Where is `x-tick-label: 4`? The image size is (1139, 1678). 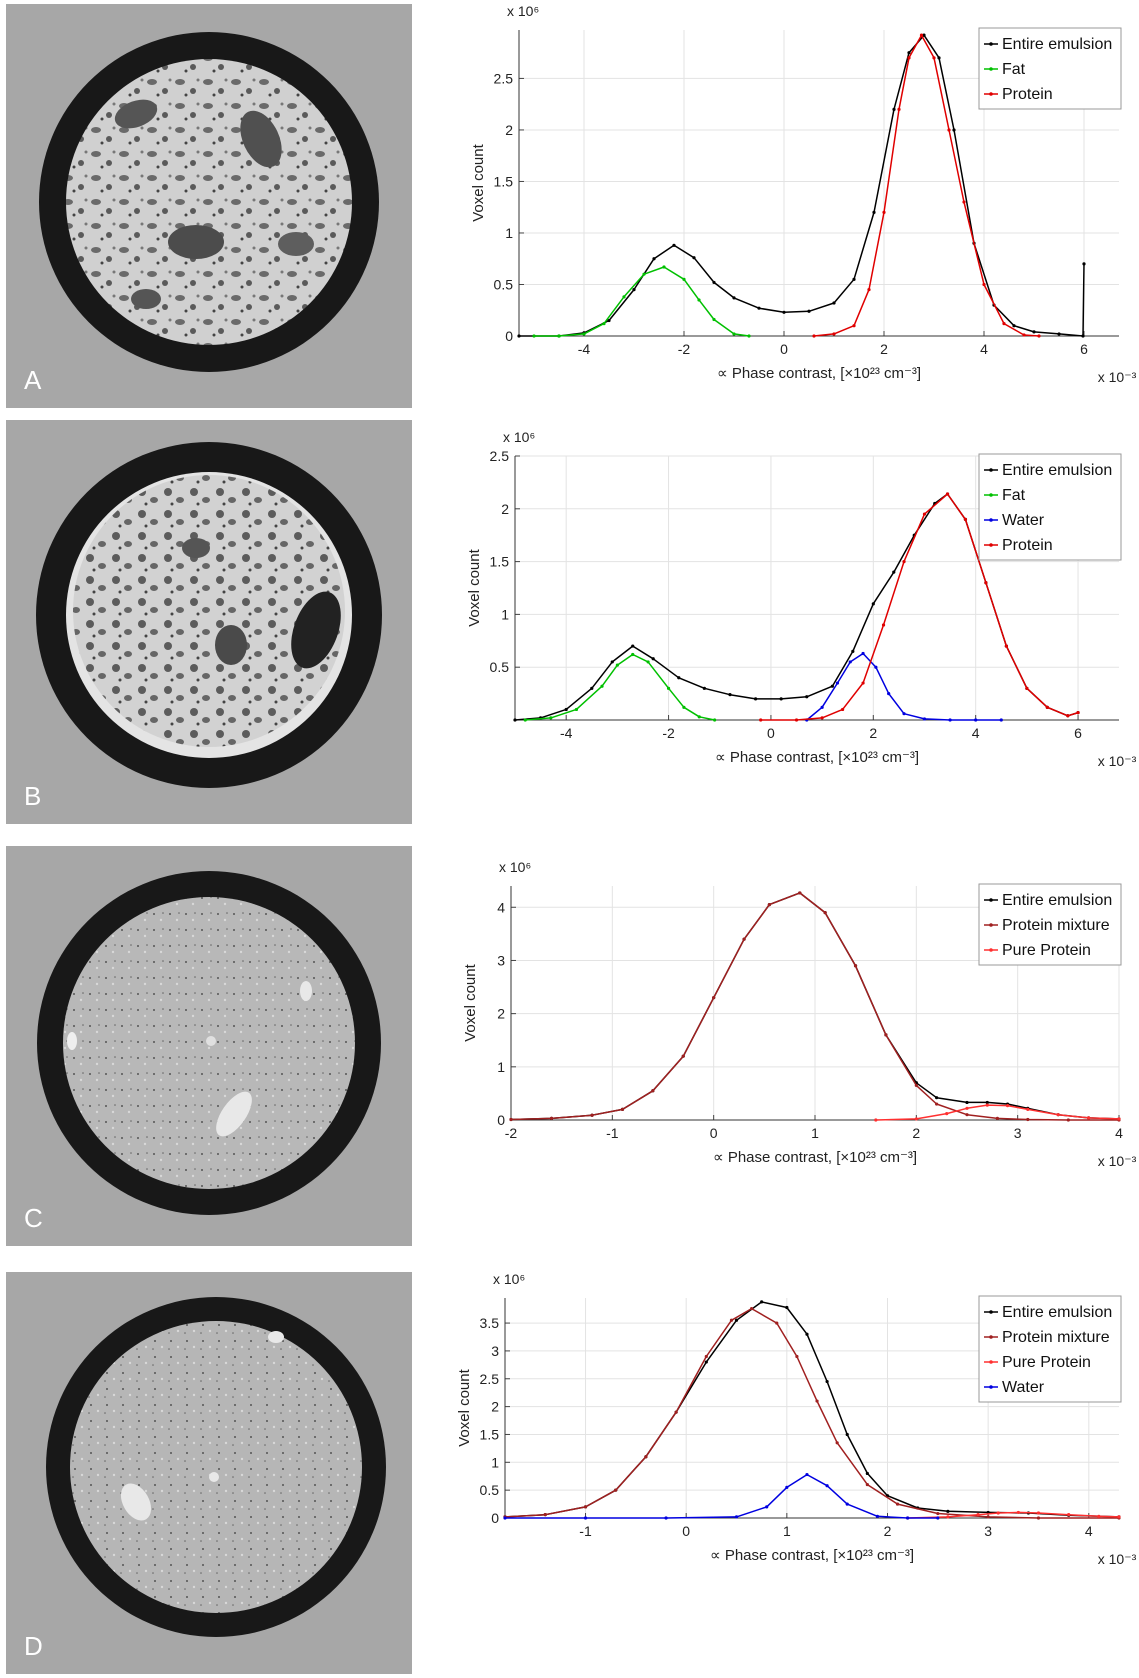
x-tick-label: 4 is located at coordinates (984, 349).